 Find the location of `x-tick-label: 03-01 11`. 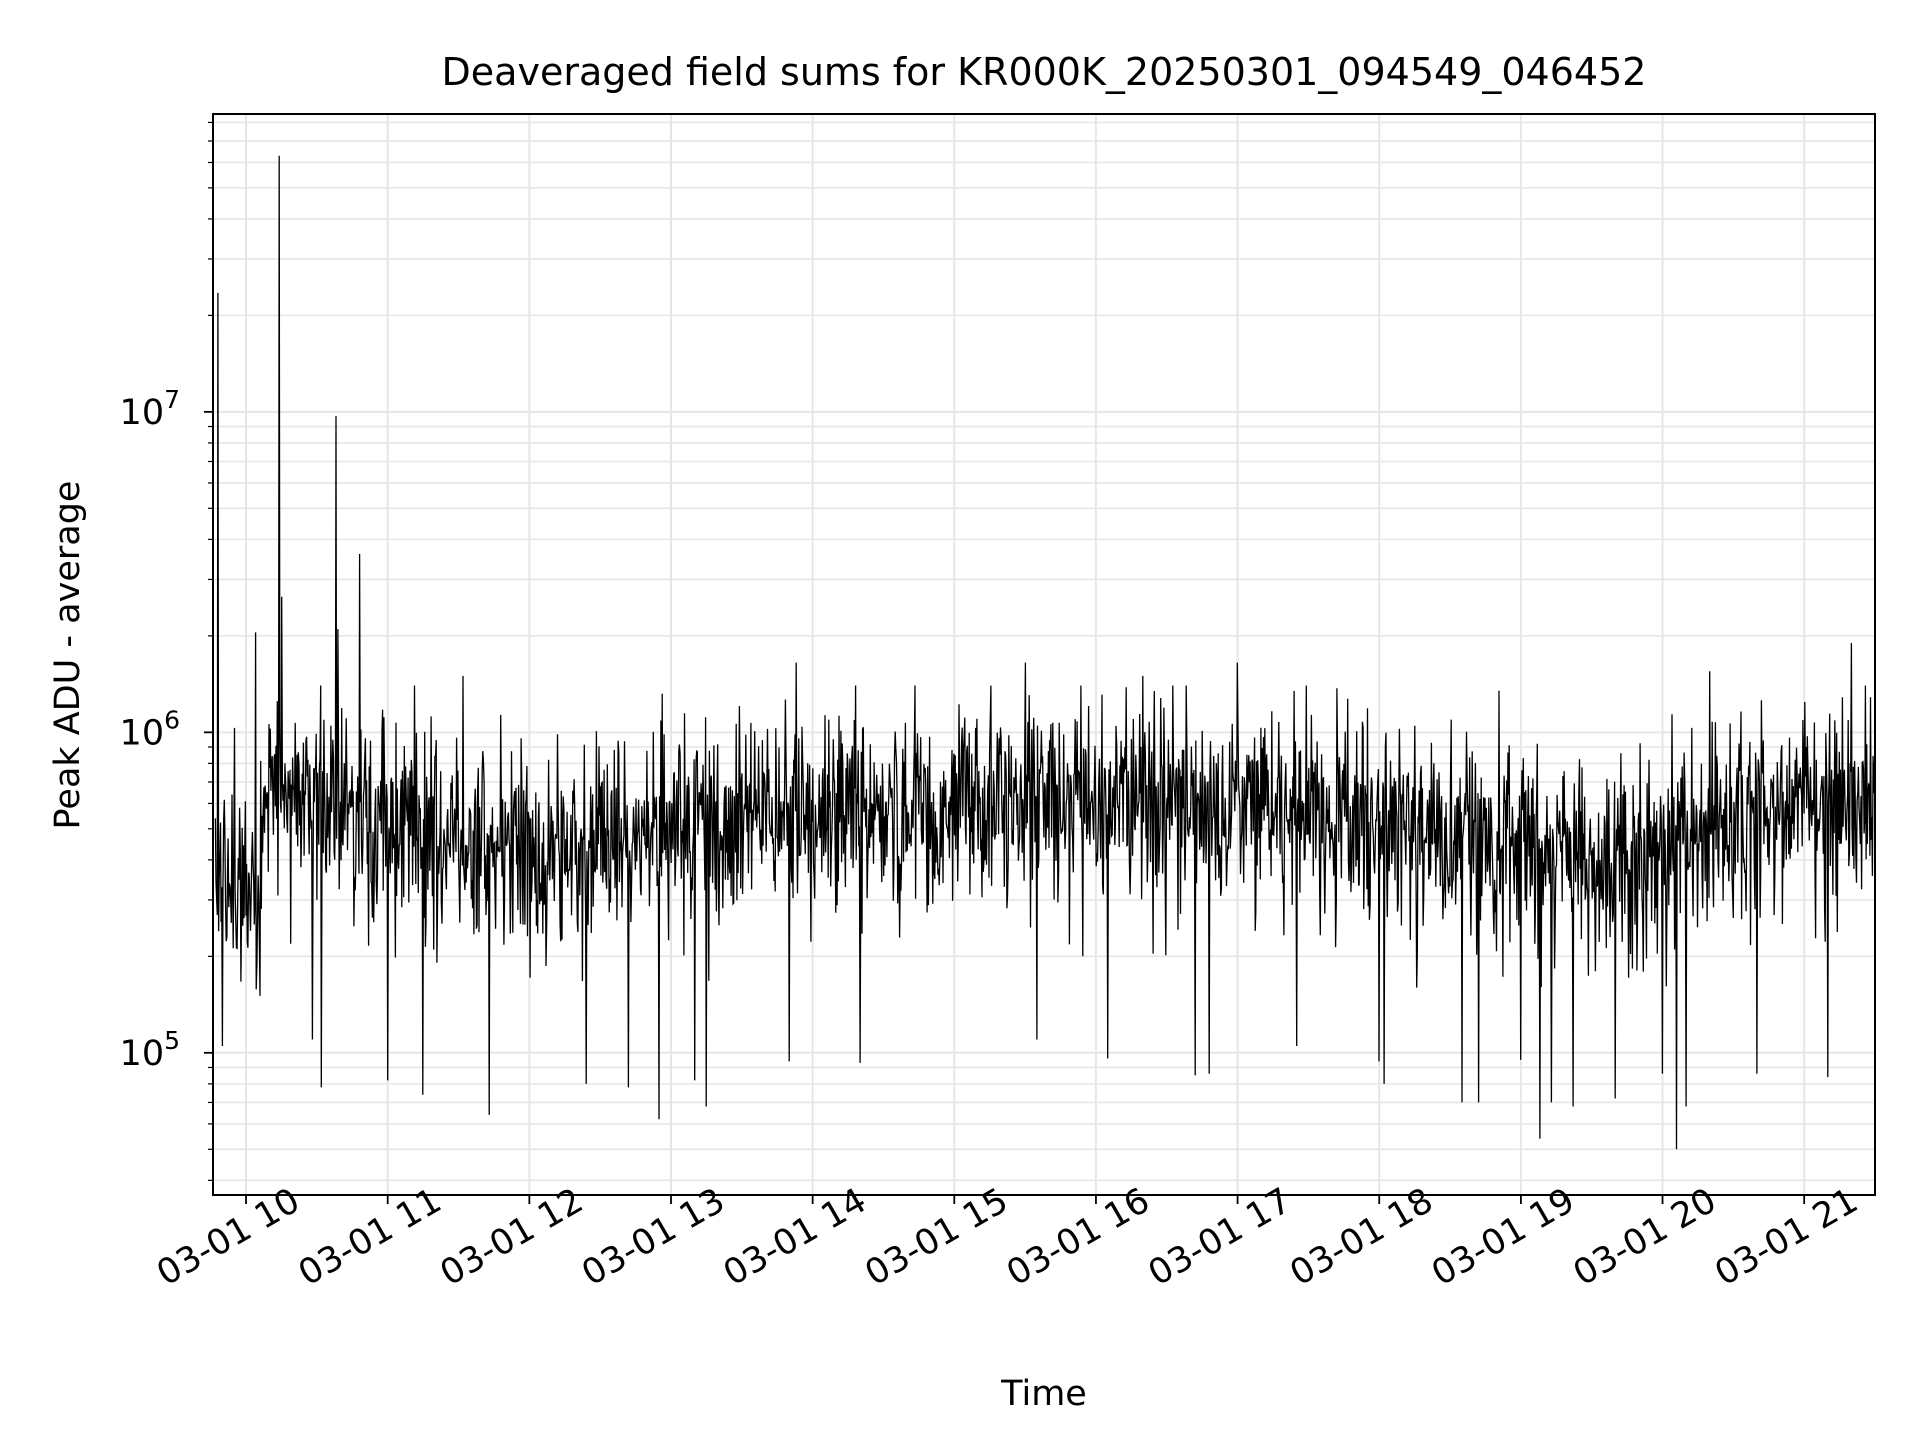

x-tick-label: 03-01 11 is located at coordinates (370, 1237).